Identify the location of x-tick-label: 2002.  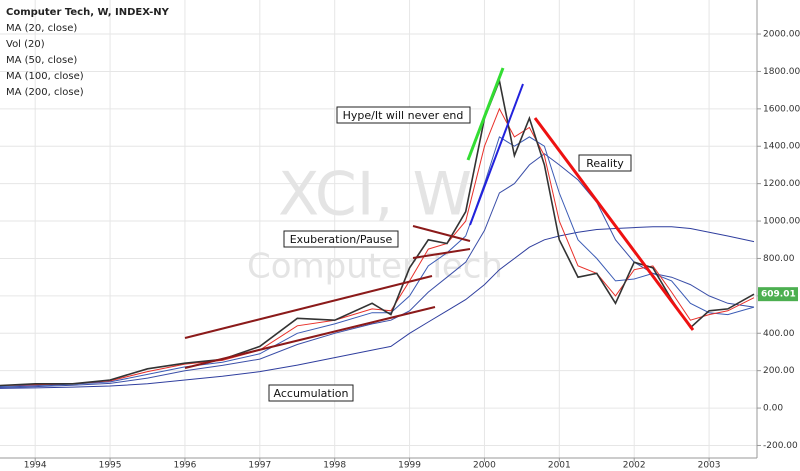
(634, 466).